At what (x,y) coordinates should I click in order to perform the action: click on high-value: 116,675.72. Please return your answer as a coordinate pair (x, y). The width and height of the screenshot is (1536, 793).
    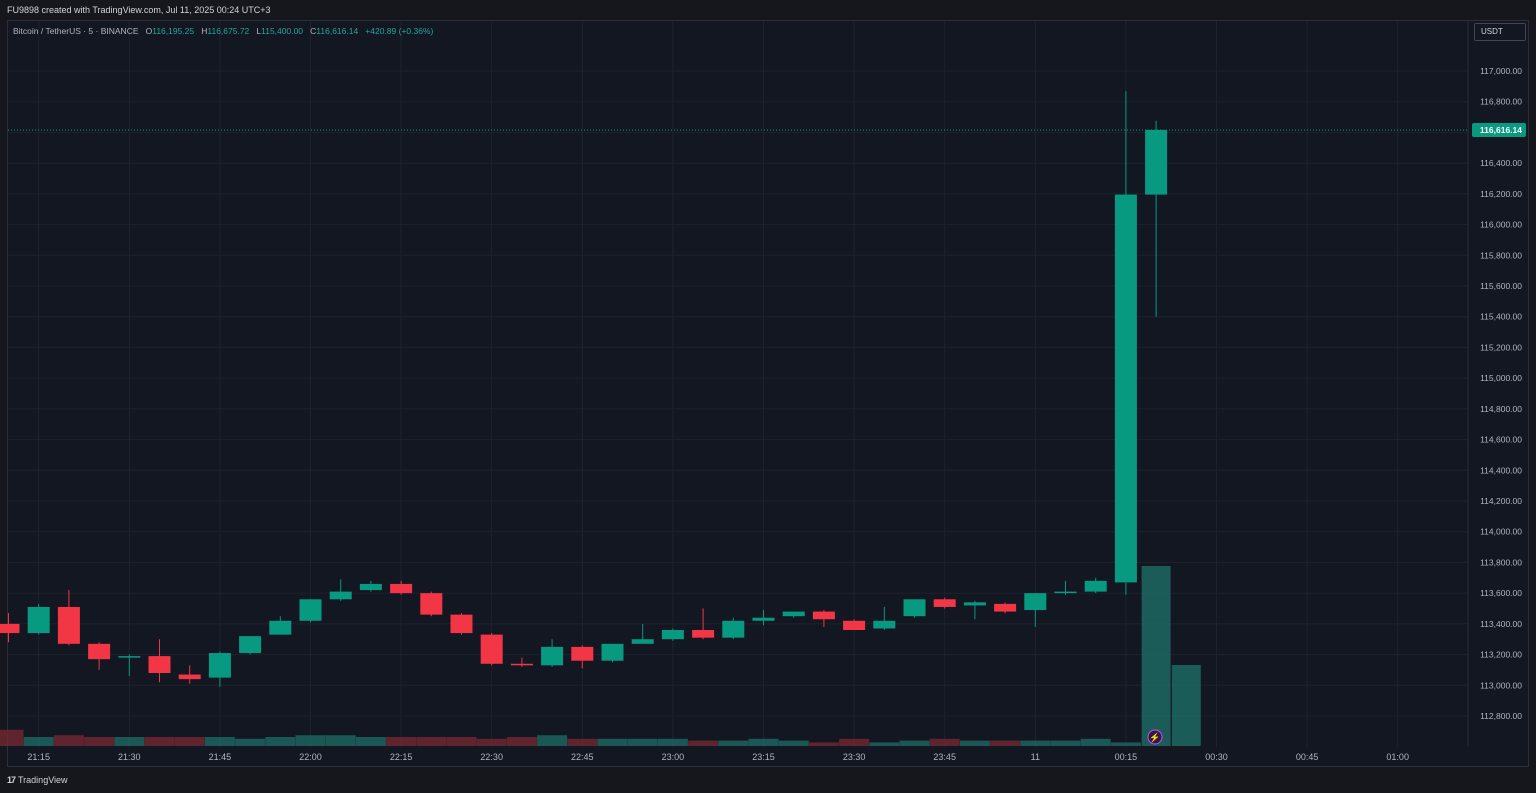
    Looking at the image, I should click on (228, 31).